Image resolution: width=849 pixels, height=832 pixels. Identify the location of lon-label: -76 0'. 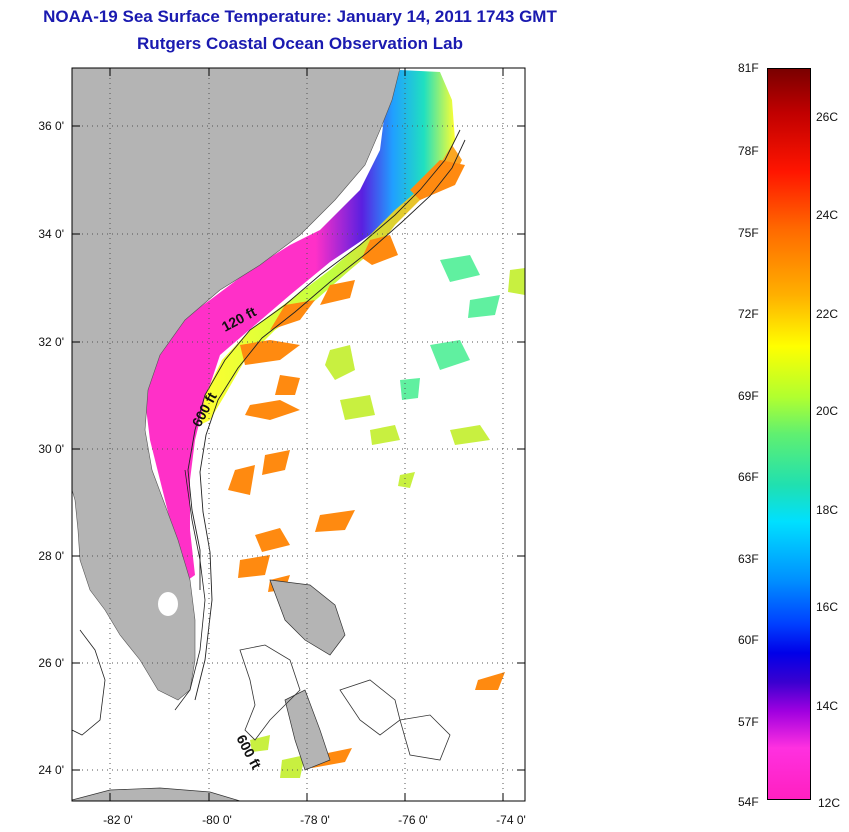
(413, 820).